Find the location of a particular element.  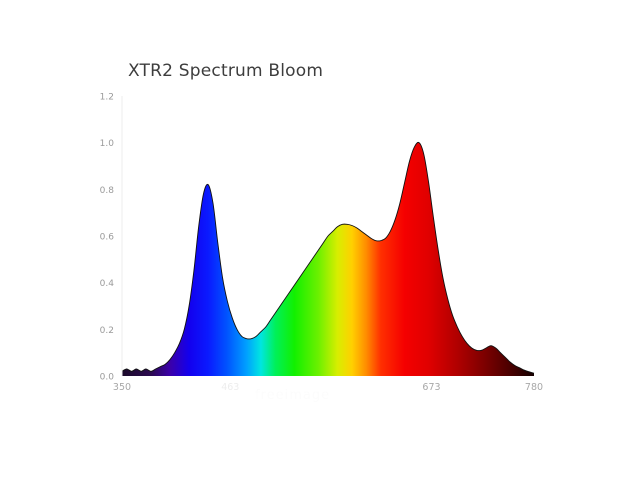

y-tick-label: 0.4 is located at coordinates (107, 284).